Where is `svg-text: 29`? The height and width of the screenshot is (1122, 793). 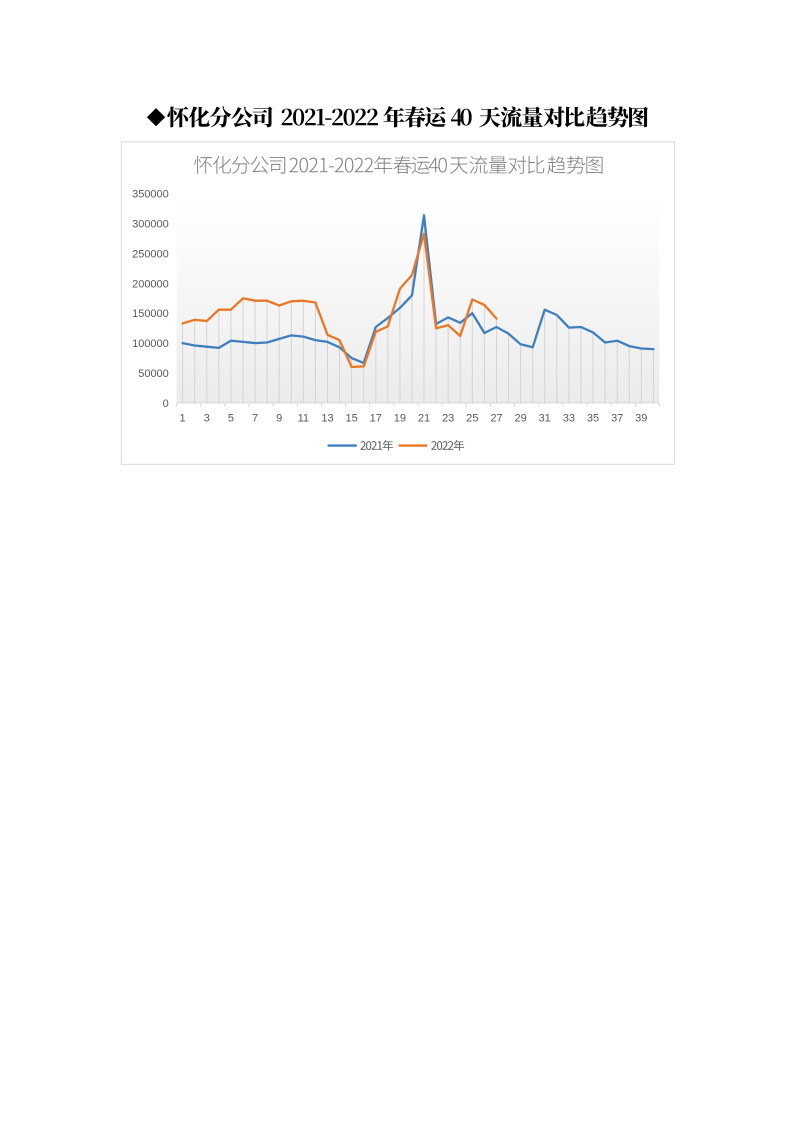 svg-text: 29 is located at coordinates (520, 418).